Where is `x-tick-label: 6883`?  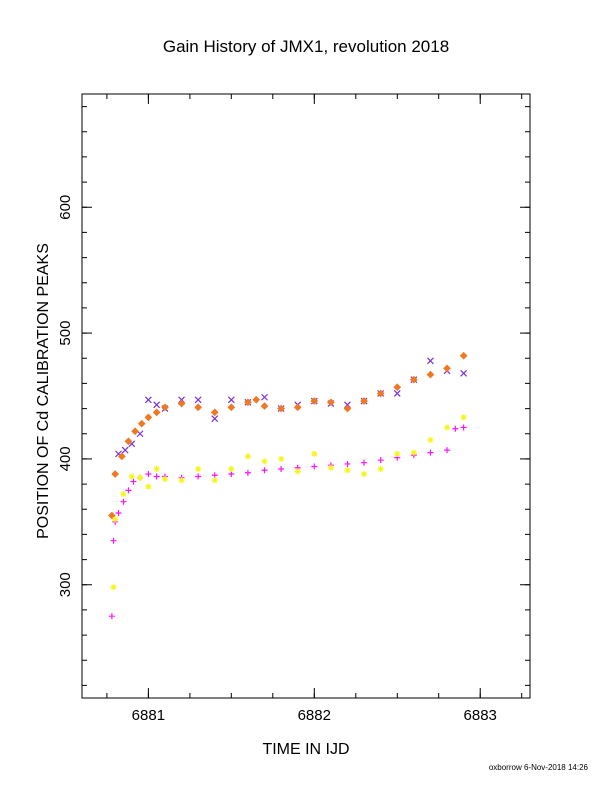
x-tick-label: 6883 is located at coordinates (480, 715).